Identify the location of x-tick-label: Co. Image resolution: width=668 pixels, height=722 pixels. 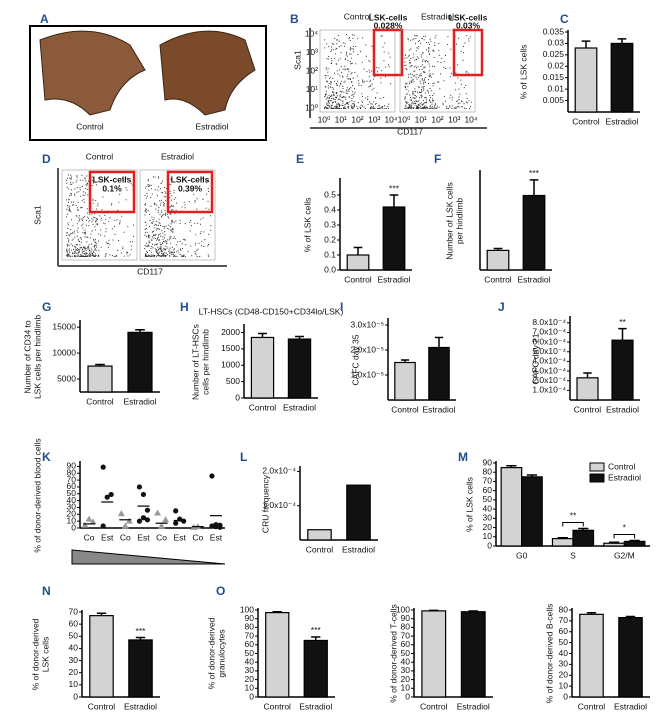
(197, 537).